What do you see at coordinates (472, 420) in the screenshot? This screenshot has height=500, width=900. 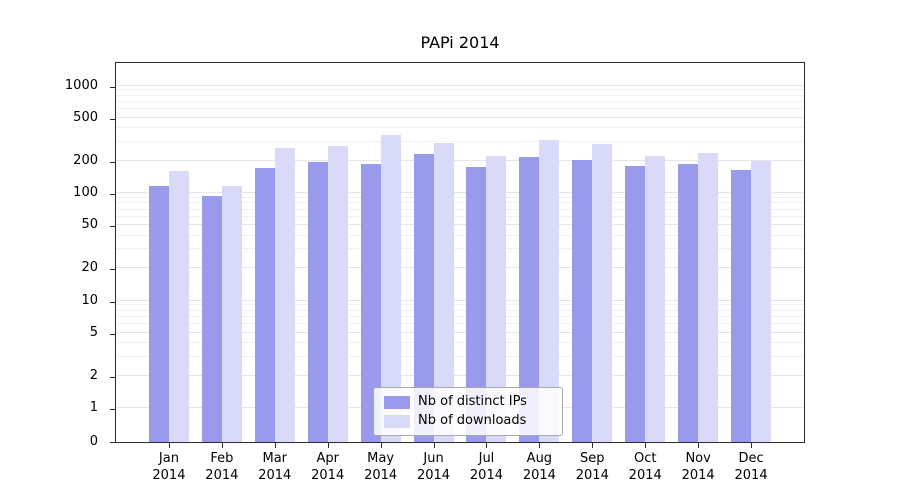 I see `legend-label-downloads: Nb of downloads` at bounding box center [472, 420].